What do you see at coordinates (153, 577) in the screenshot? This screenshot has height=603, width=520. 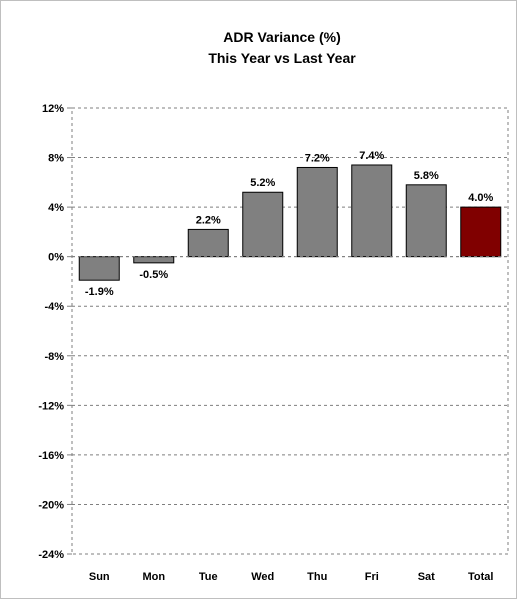 I see `x-tick-label: Mon` at bounding box center [153, 577].